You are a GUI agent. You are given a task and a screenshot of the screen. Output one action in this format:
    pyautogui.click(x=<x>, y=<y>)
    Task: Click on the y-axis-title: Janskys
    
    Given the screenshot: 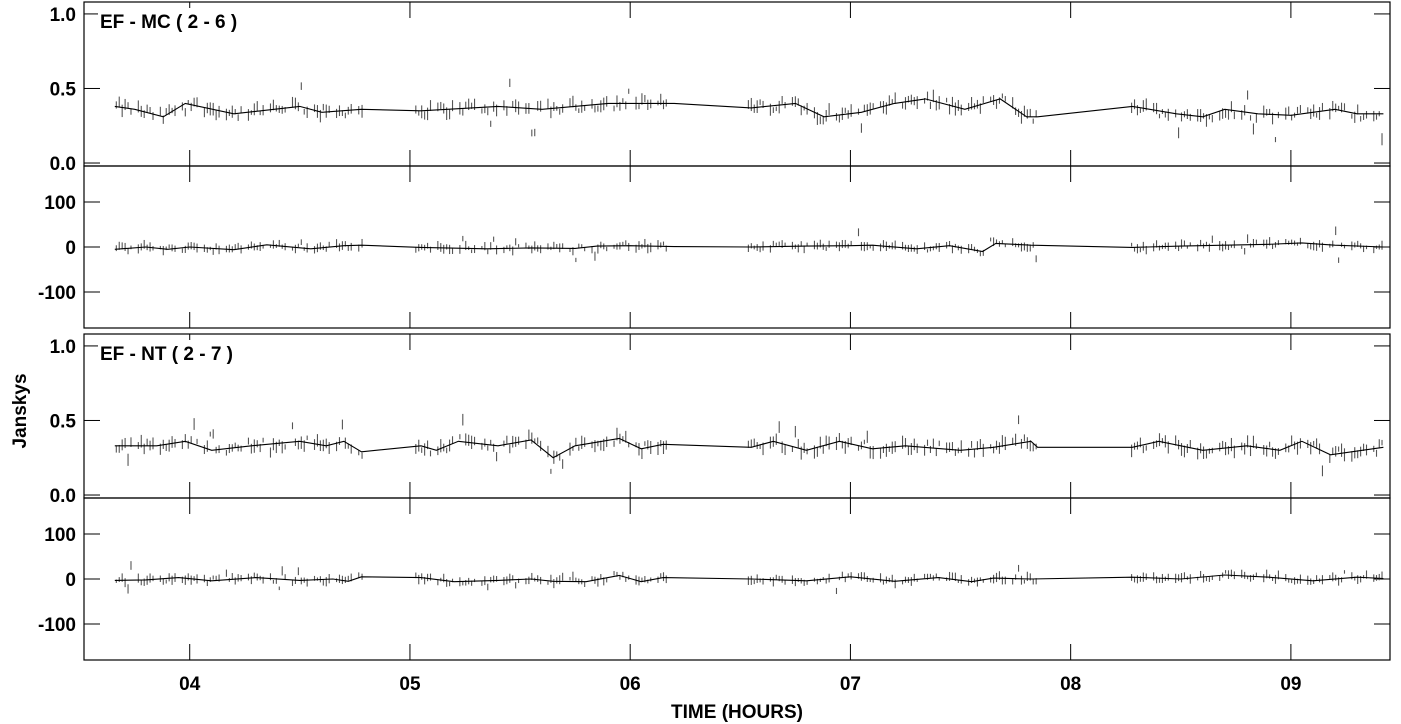 What is the action you would take?
    pyautogui.click(x=20, y=410)
    